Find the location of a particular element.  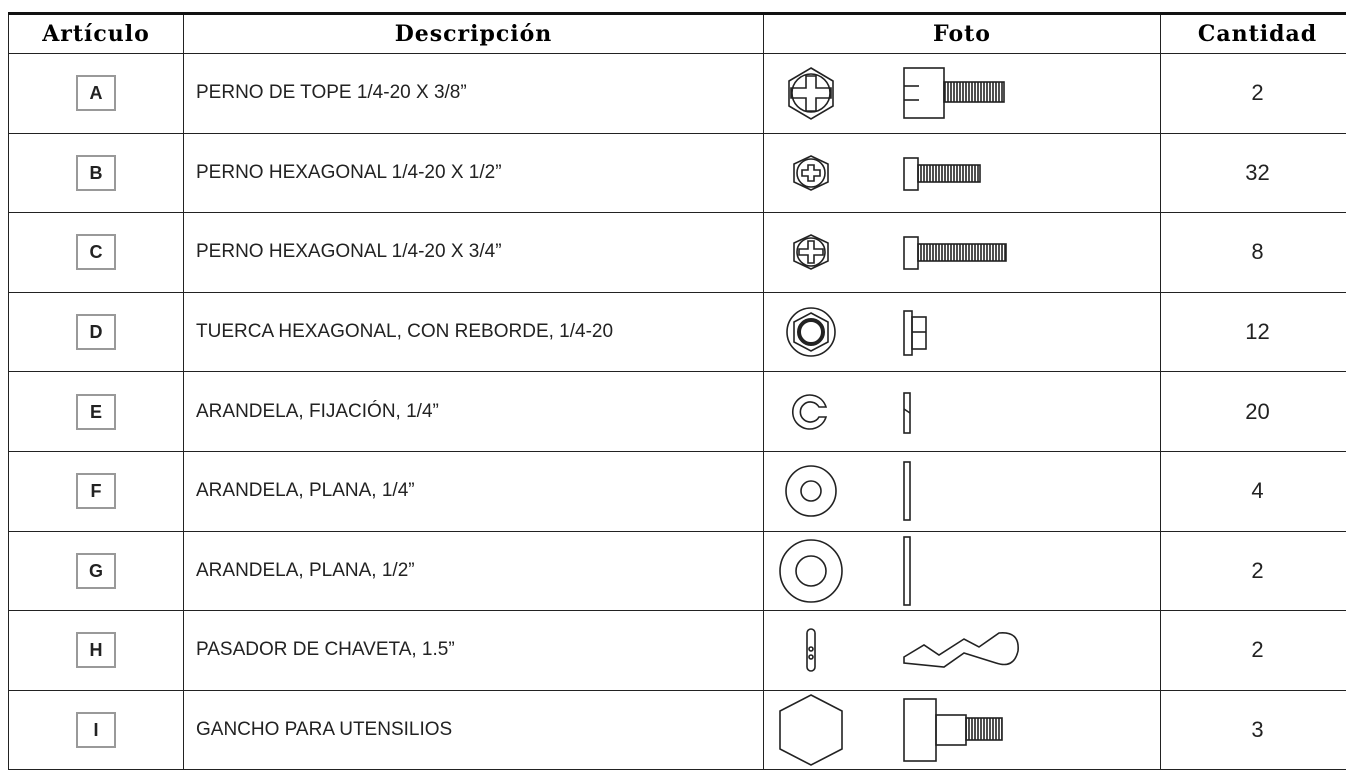

description: ARANDELA, FIJACIÓN, 1/4” is located at coordinates (474, 412).